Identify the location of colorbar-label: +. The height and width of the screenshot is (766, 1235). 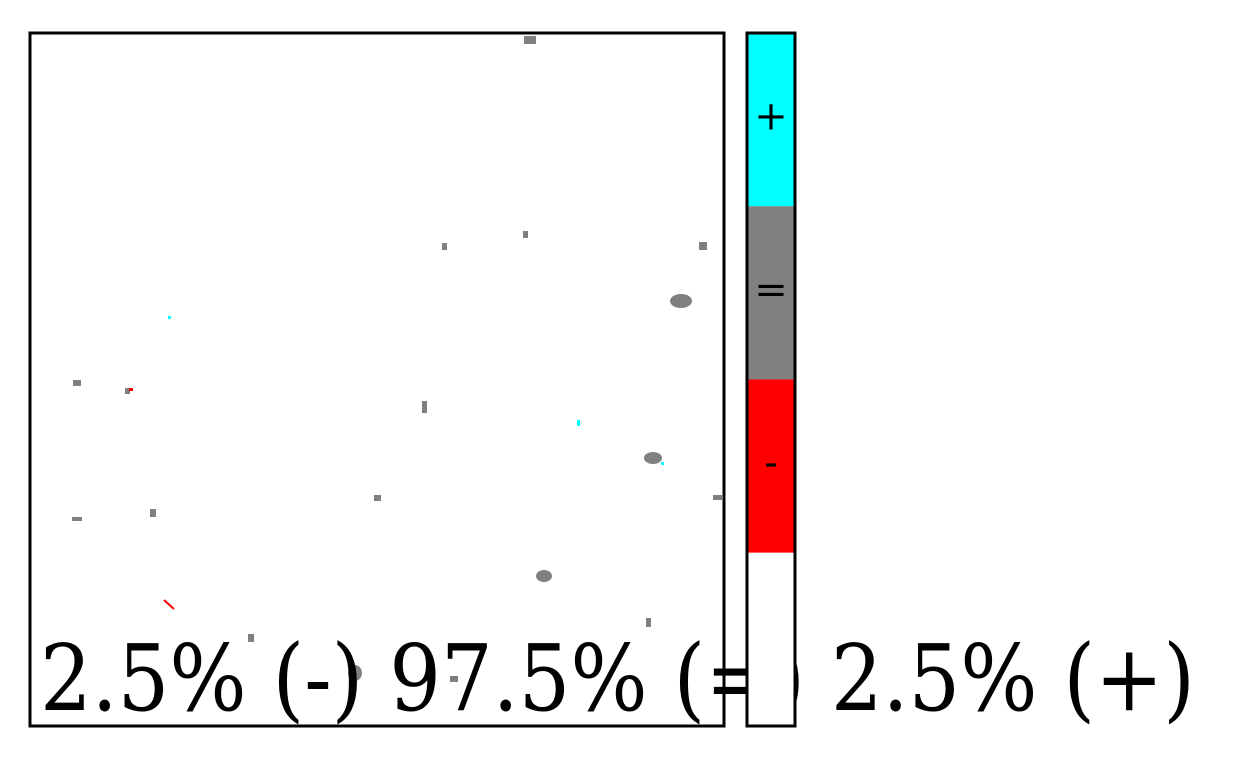
(771, 117).